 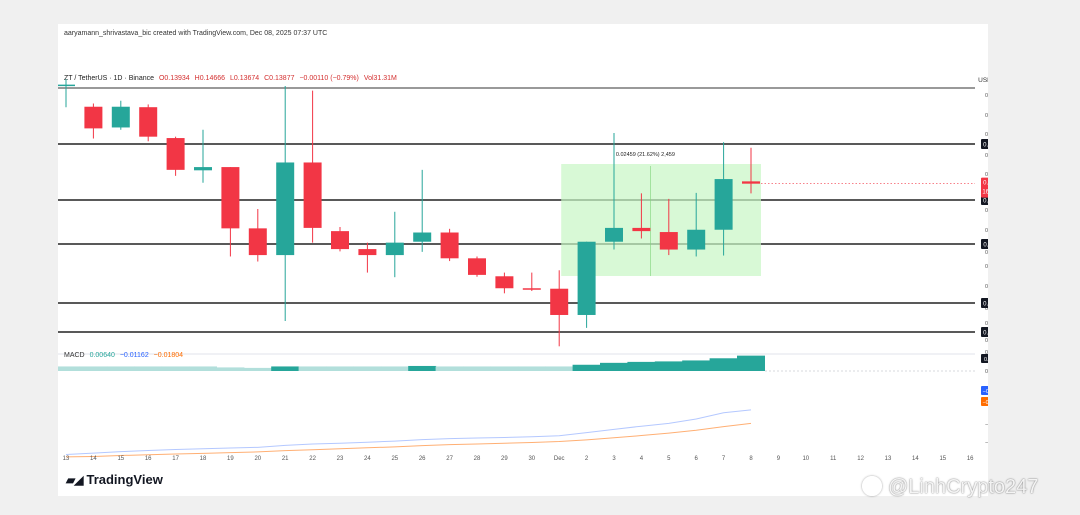 I want to click on macd-tick-label: −0.04000, so click(x=986, y=443).